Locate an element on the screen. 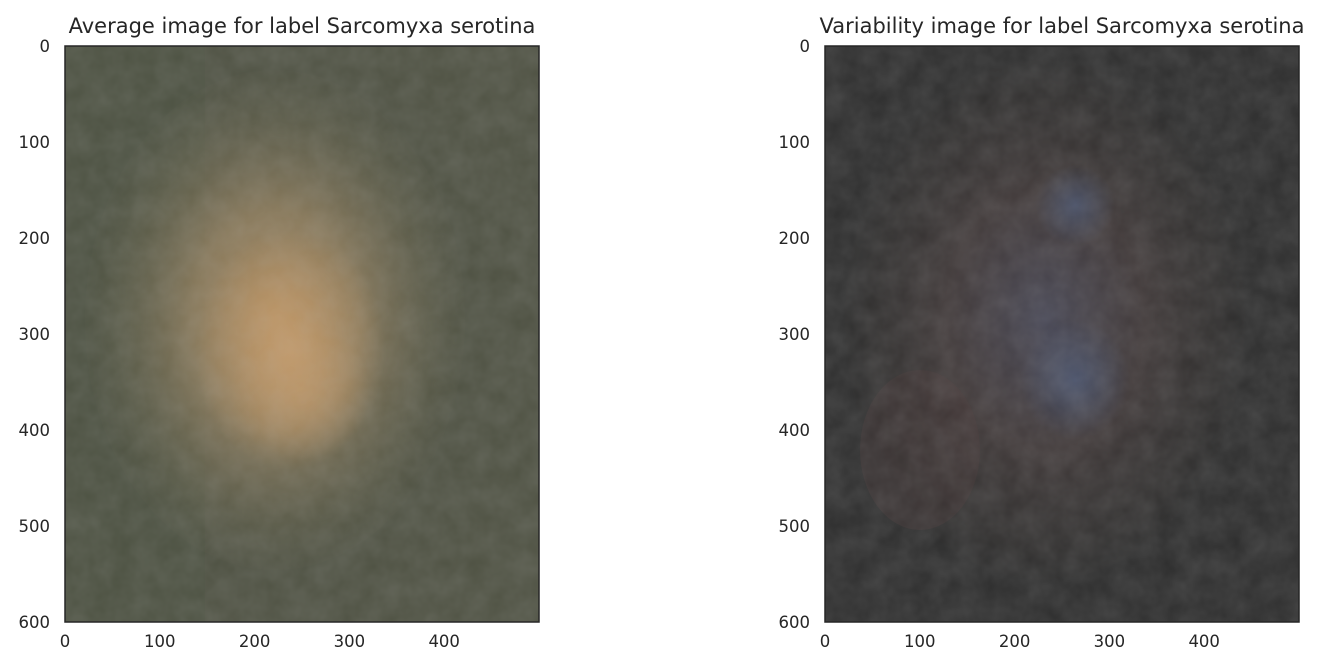  average-y-tick-label: 0 is located at coordinates (45, 46).